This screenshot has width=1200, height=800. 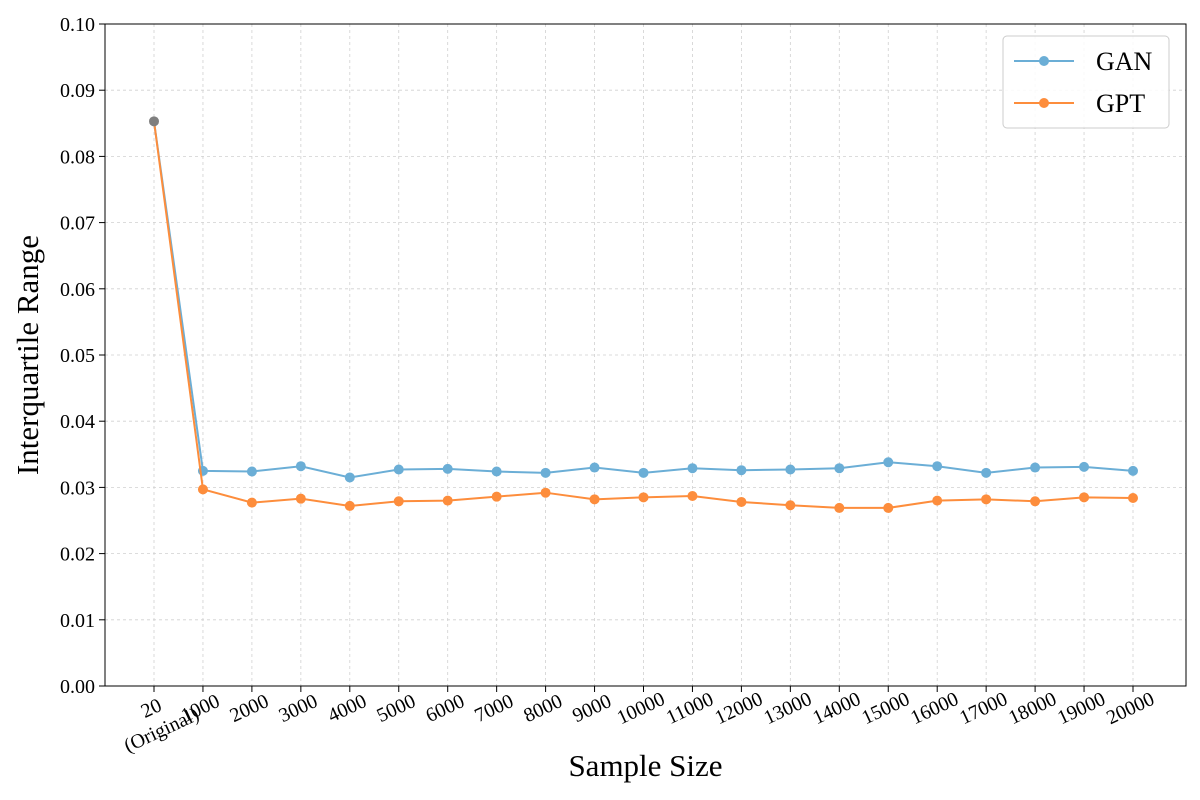 What do you see at coordinates (592, 708) in the screenshot?
I see `x-tick-label: 9000` at bounding box center [592, 708].